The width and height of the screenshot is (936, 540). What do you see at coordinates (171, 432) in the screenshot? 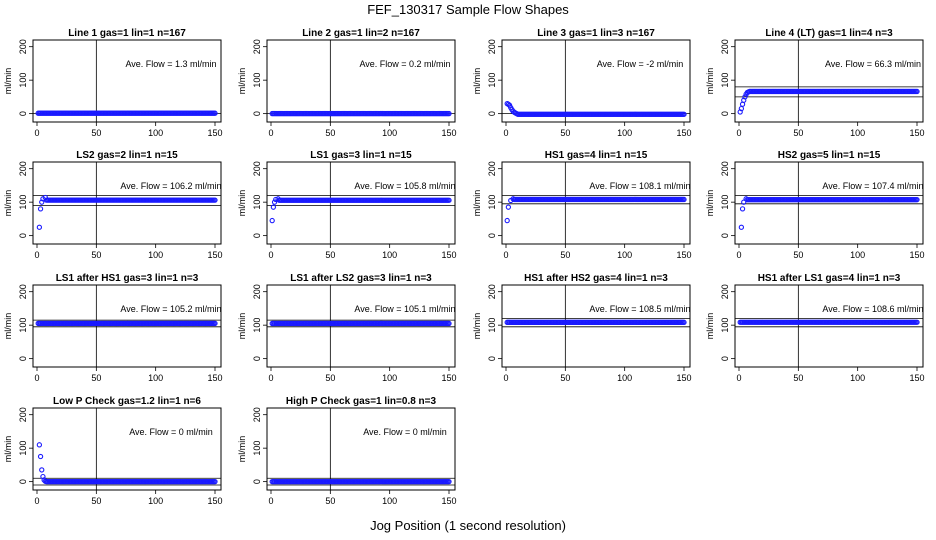
I see `avg-flow-annotation: Ave. Flow = 0 ml/min` at bounding box center [171, 432].